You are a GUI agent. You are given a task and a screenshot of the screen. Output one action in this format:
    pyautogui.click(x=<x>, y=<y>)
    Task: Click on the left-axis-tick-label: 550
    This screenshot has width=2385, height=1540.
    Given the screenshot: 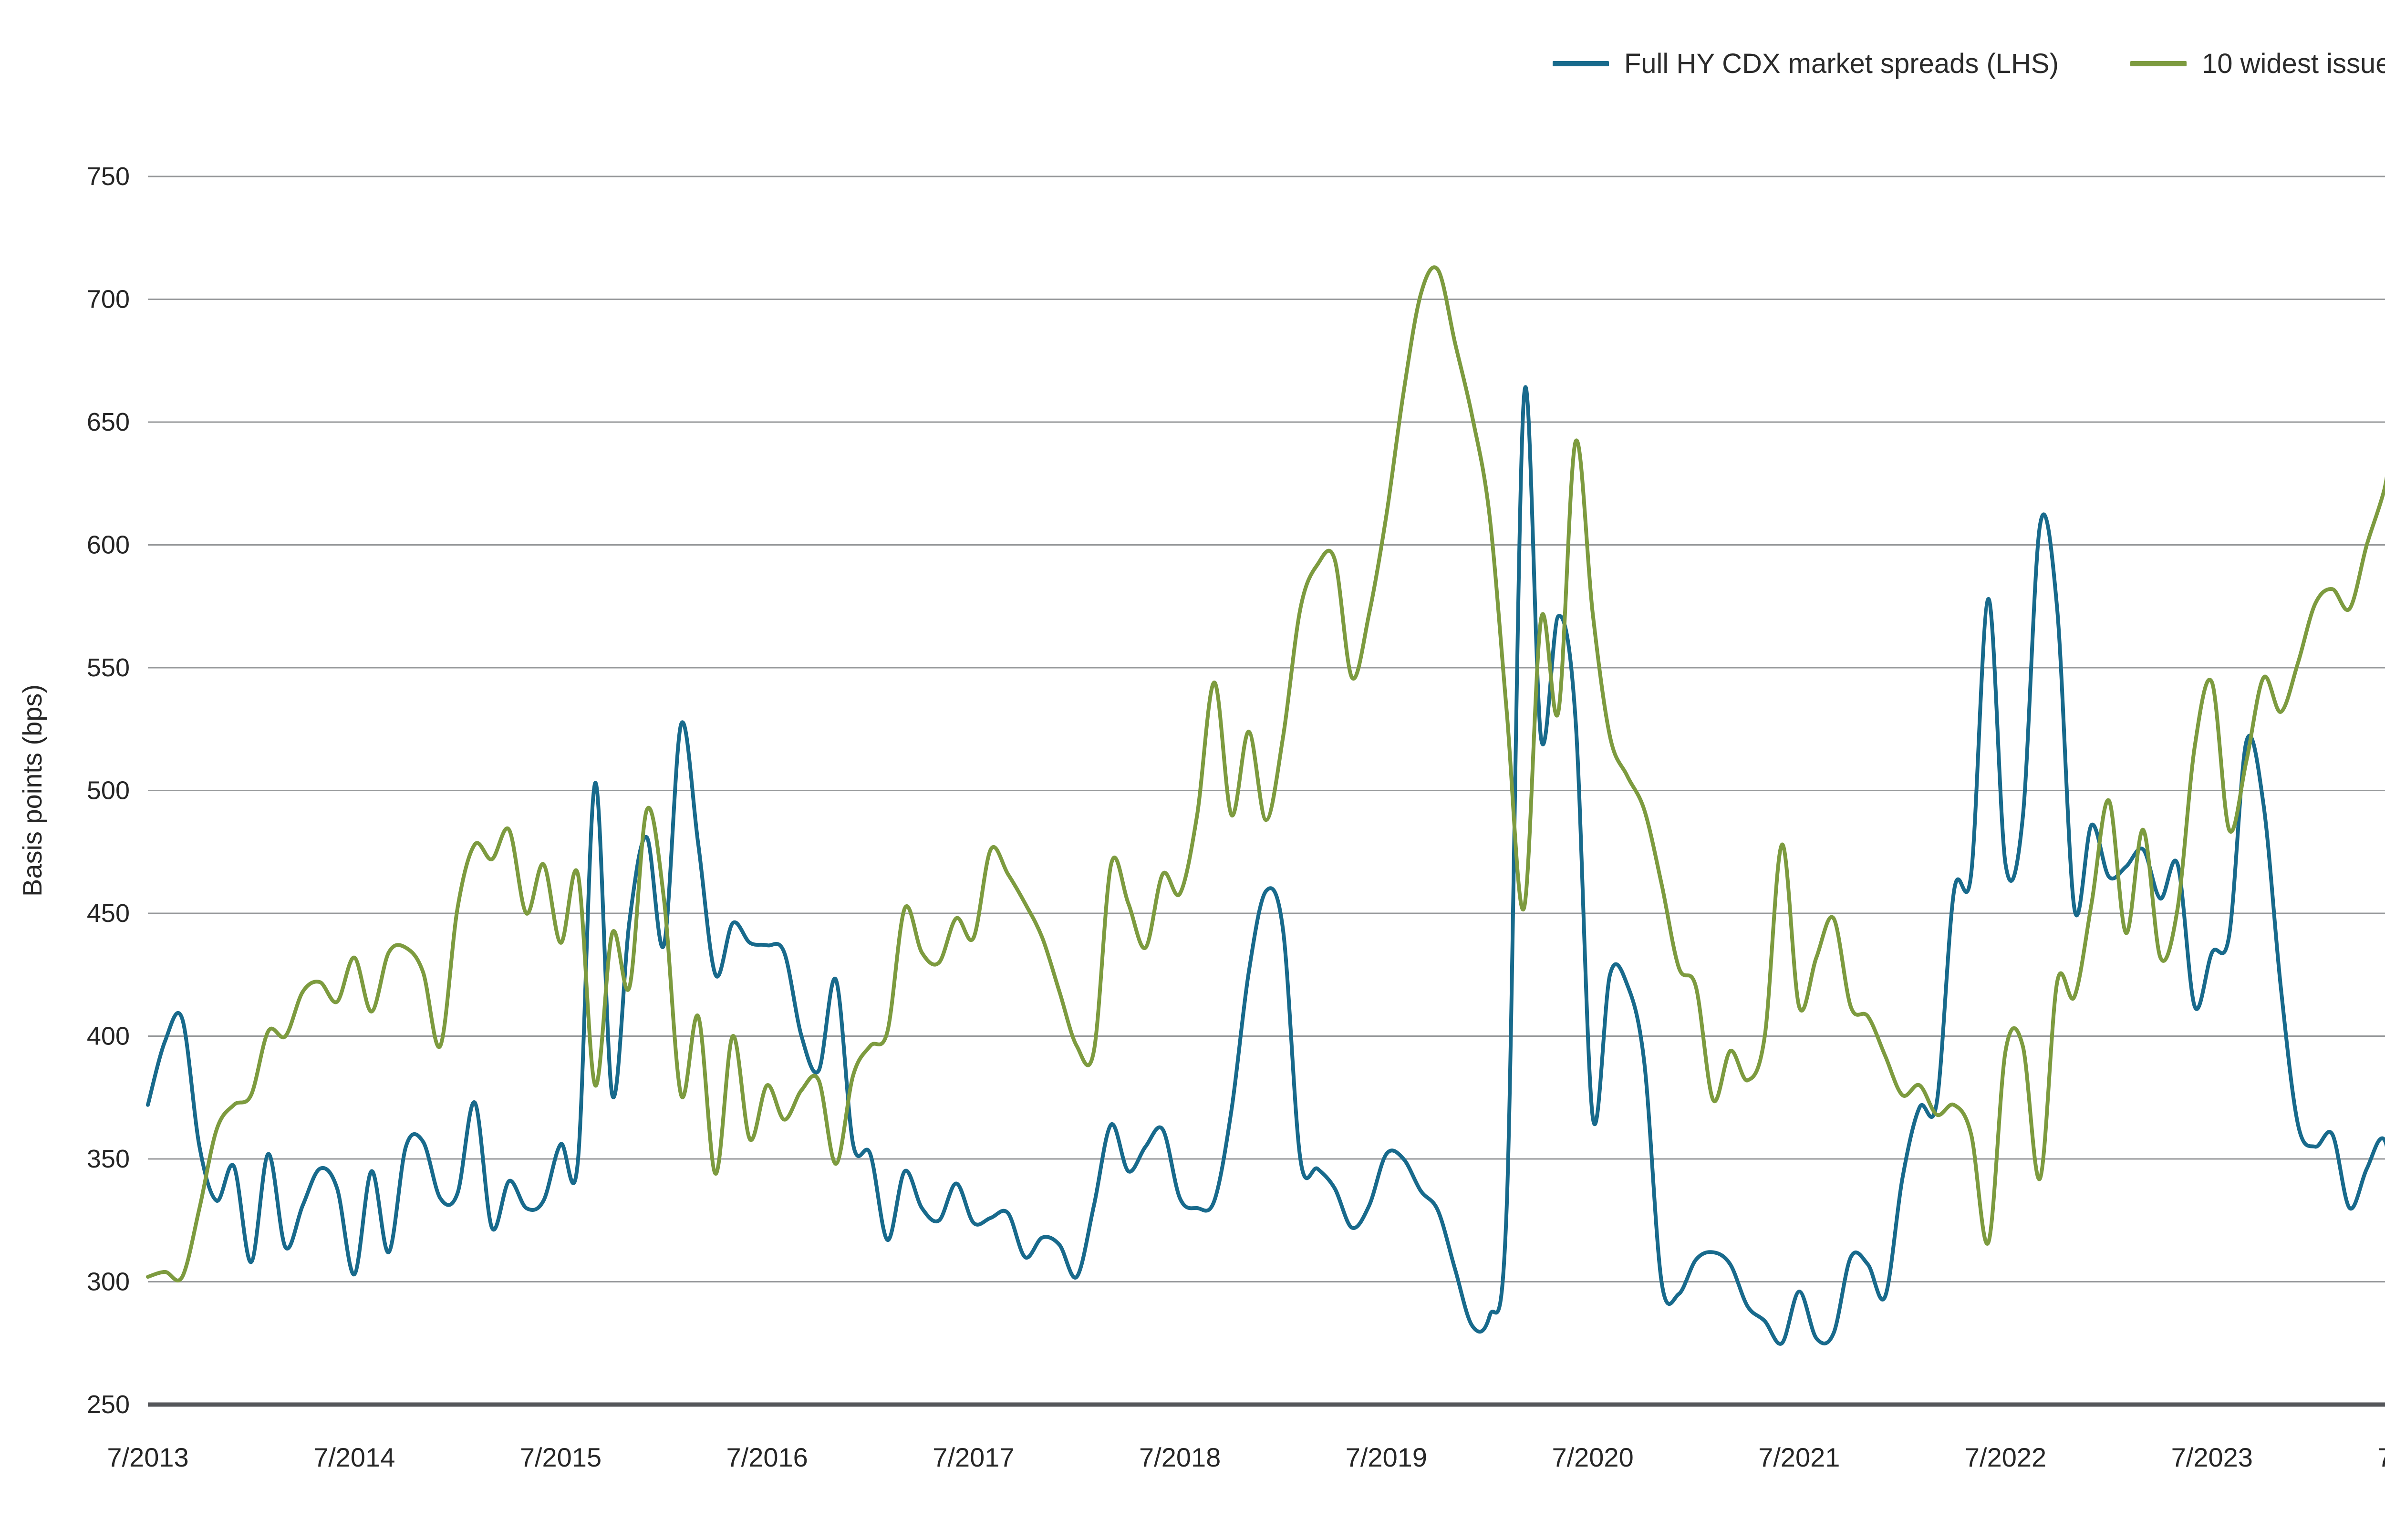 What is the action you would take?
    pyautogui.click(x=108, y=667)
    